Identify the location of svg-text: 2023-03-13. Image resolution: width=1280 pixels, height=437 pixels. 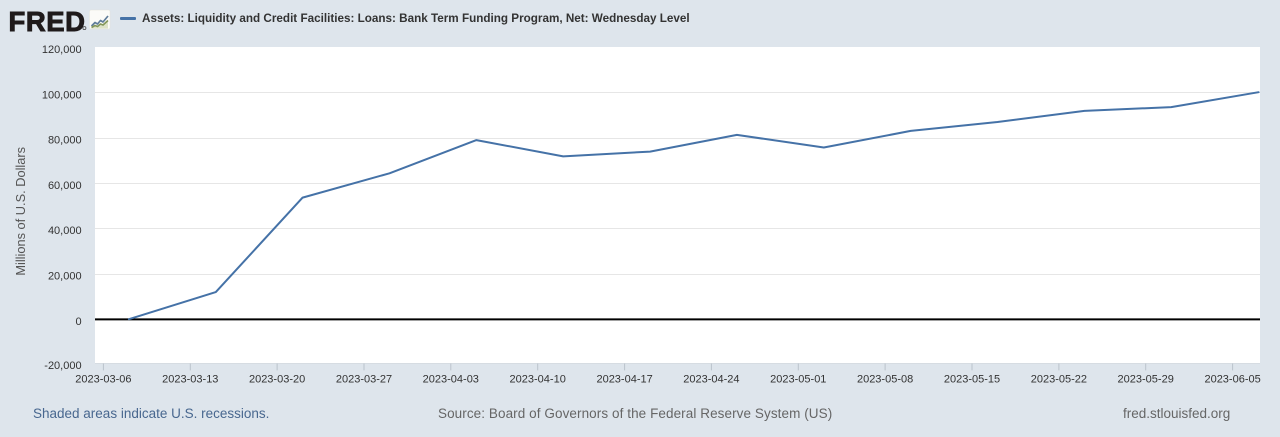
(190, 380).